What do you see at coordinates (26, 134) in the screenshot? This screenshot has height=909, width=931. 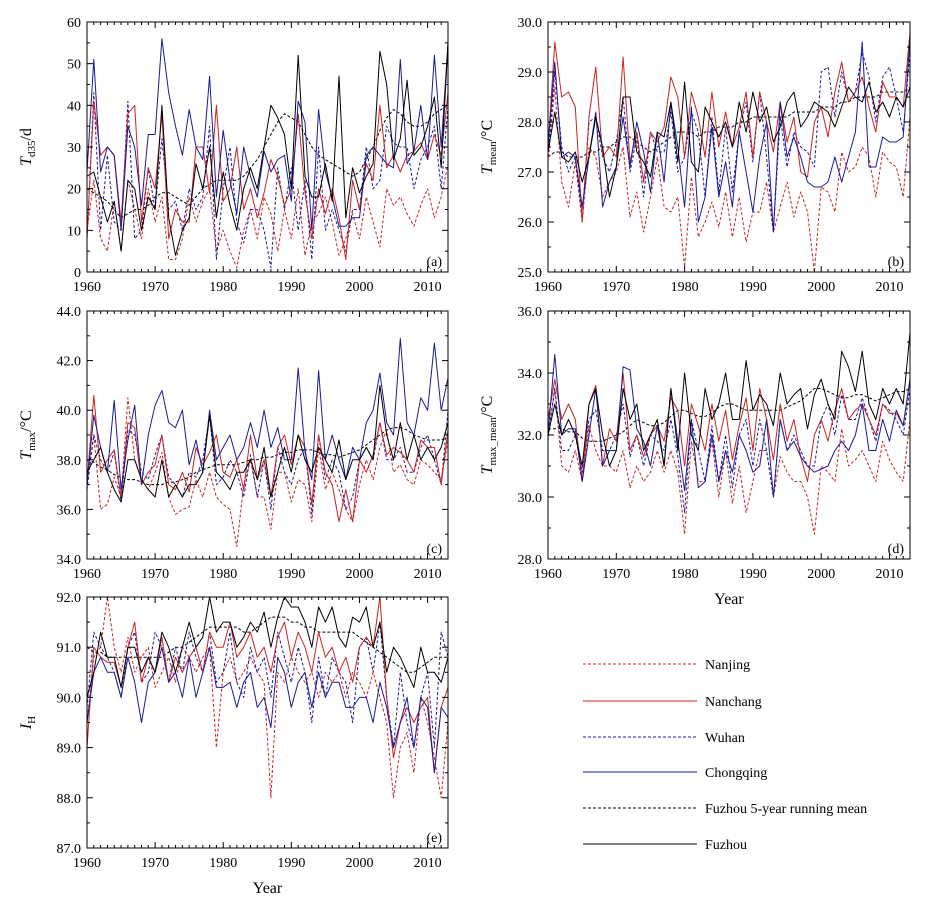 I see `y-label-unit: /d` at bounding box center [26, 134].